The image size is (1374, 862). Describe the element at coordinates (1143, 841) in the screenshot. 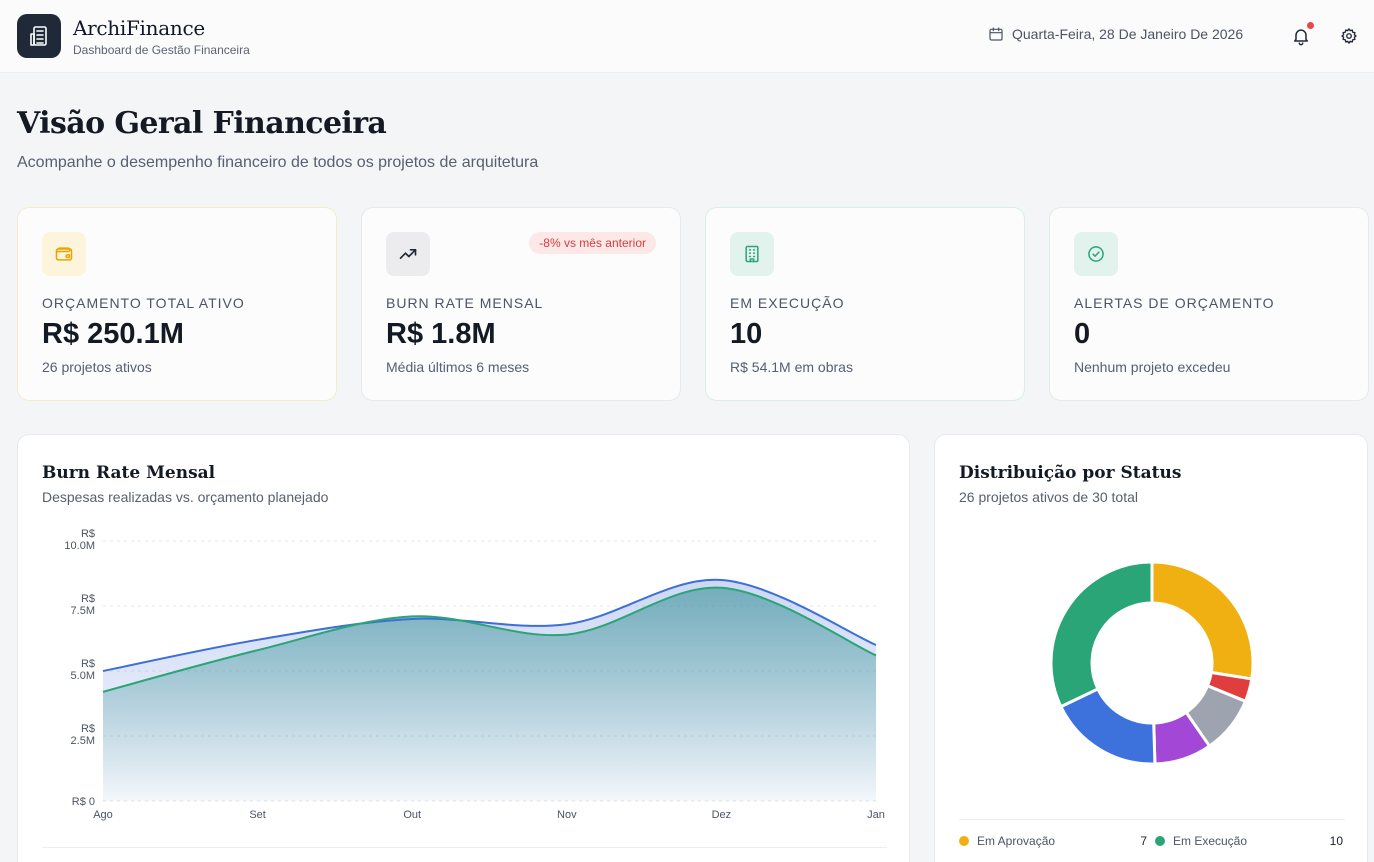

I see `legend-count: 7` at that location.